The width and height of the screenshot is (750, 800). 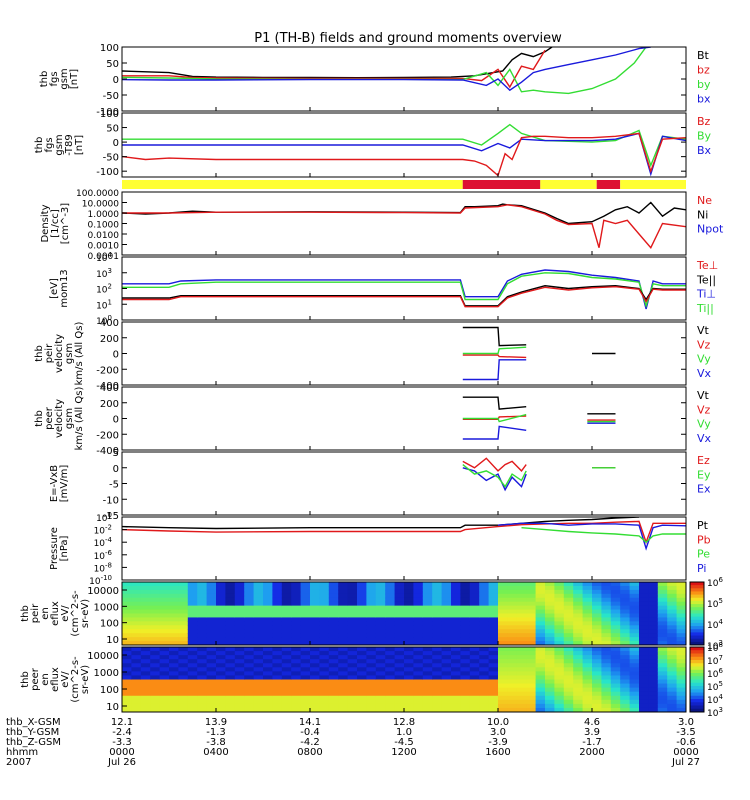 What do you see at coordinates (121, 752) in the screenshot?
I see `x-tick-label: 0000` at bounding box center [121, 752].